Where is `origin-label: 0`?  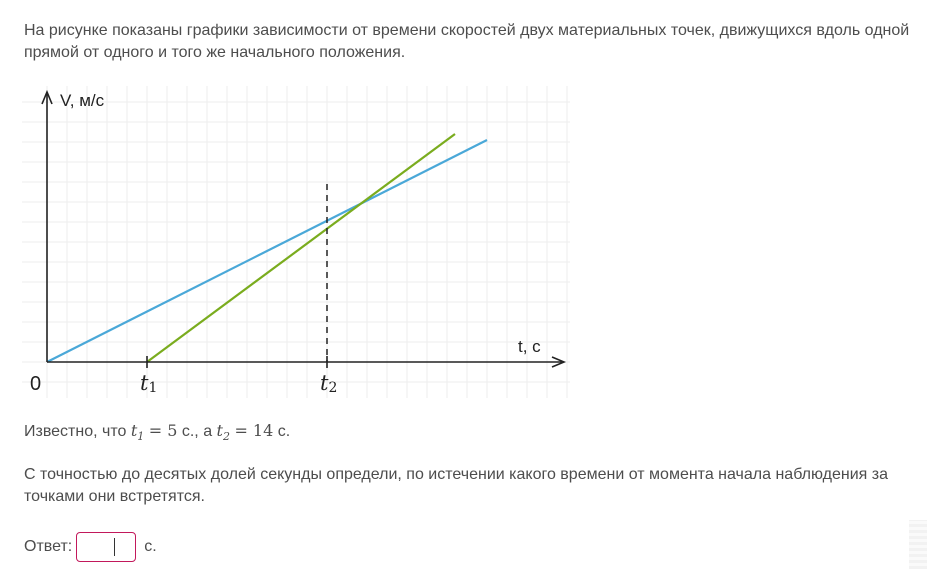 origin-label: 0 is located at coordinates (35, 384).